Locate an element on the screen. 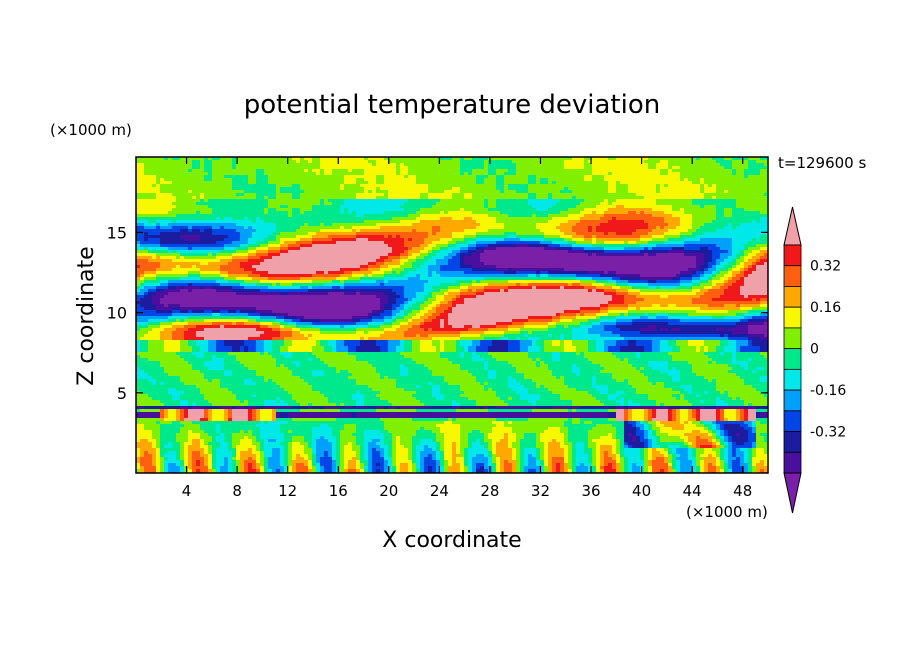 The width and height of the screenshot is (904, 654). y-axis-unit: (×1000 m) is located at coordinates (91, 130).